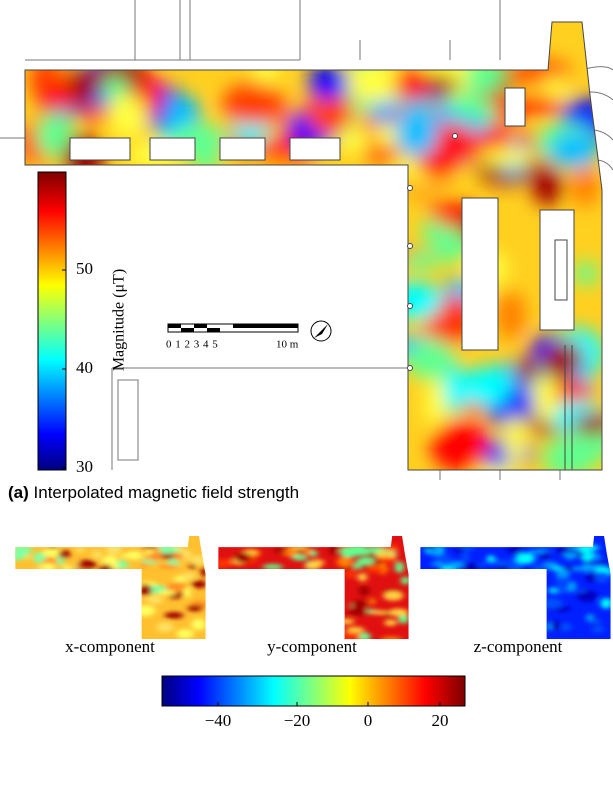 This screenshot has width=613, height=785. I want to click on component-colorbar-tick-label: 20, so click(440, 720).